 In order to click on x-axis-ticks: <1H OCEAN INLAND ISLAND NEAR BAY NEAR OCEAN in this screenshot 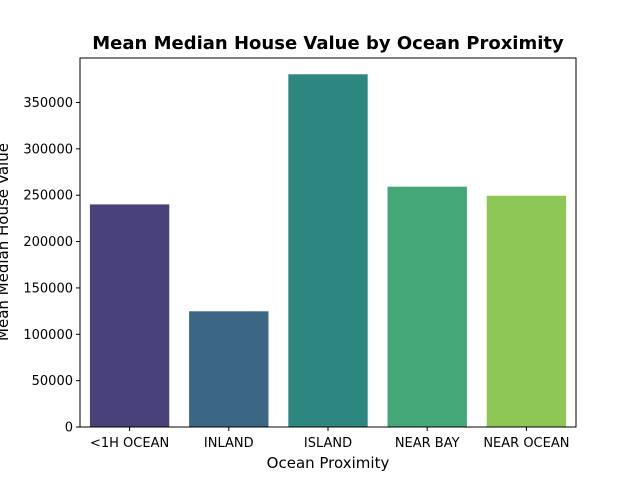, I will do `click(329, 439)`.